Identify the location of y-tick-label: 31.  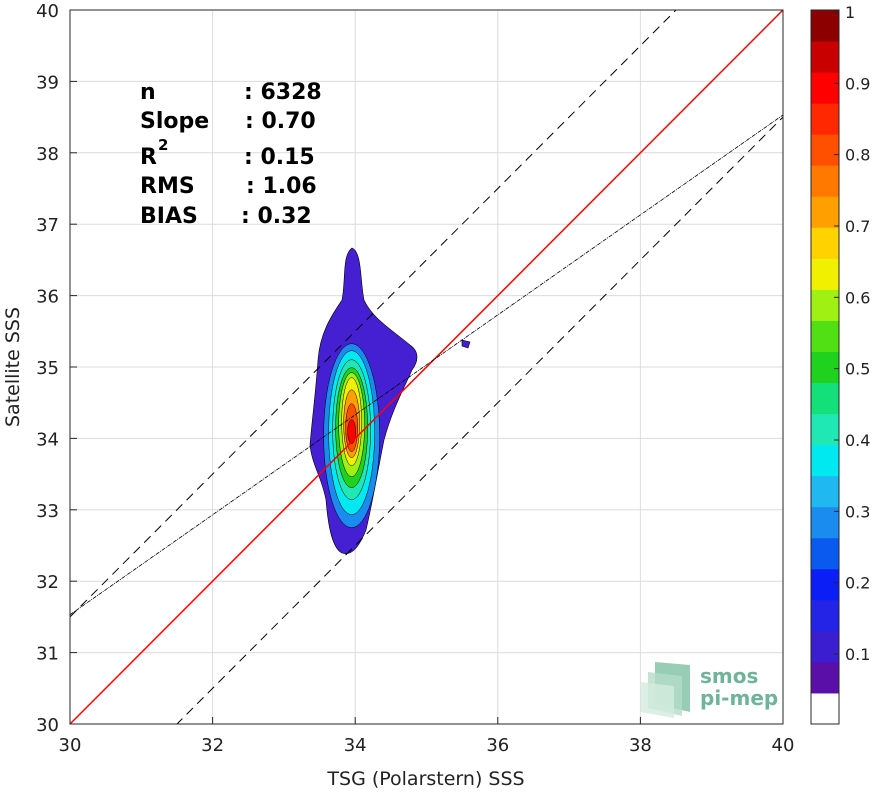
(47, 654).